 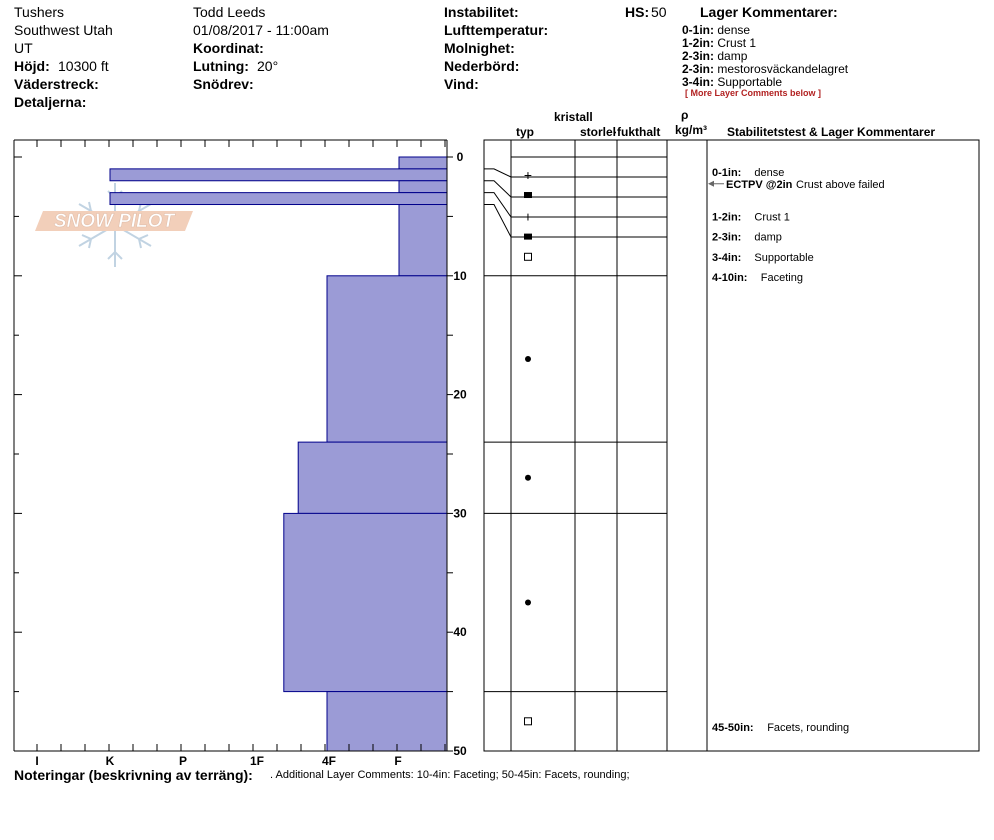 I want to click on logo-banner, so click(x=114, y=221).